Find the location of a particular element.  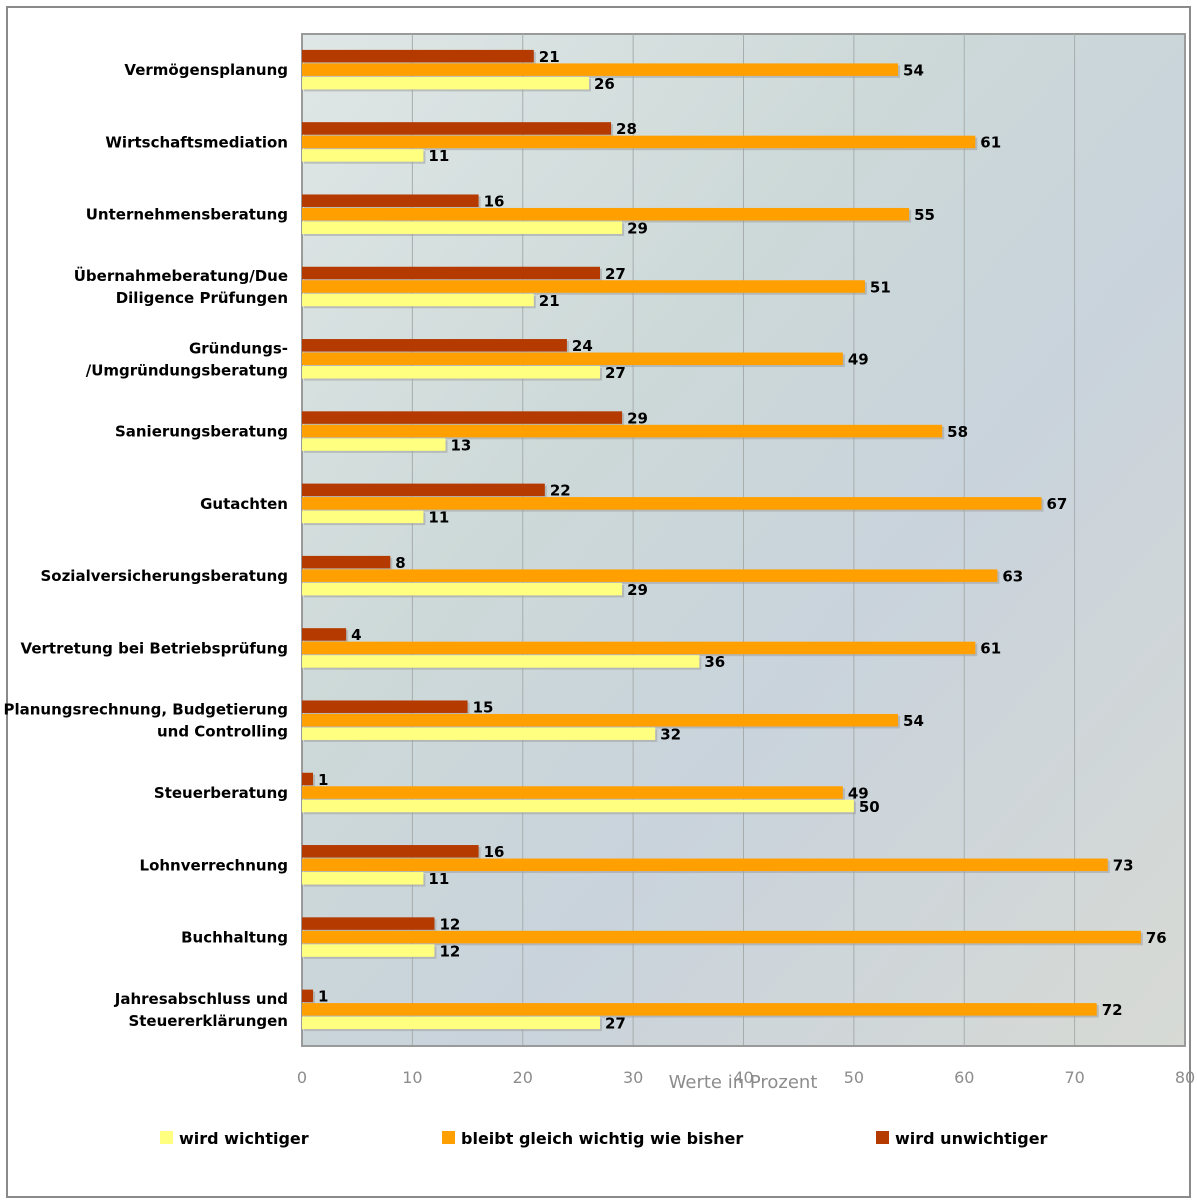

x-tick-labels: 0 10 20 30 40 50 60 70 80 is located at coordinates (746, 1077).